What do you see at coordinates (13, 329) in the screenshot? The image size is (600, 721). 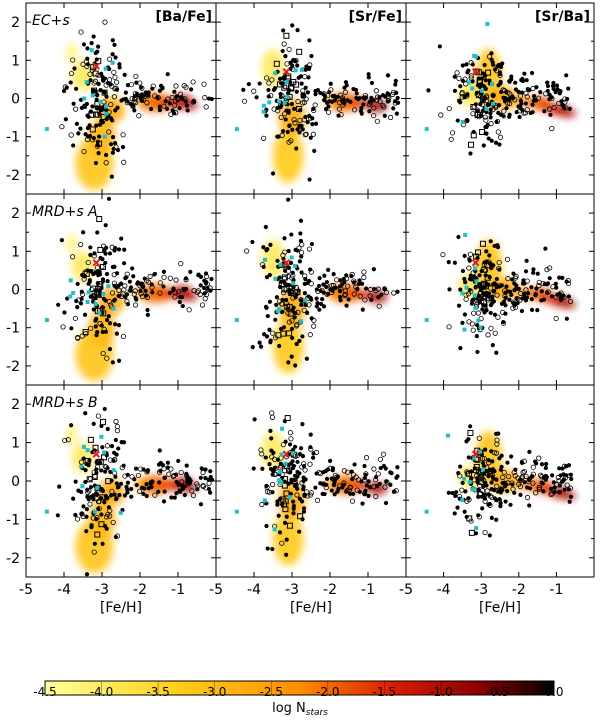 I see `y-tick-label: -1` at bounding box center [13, 329].